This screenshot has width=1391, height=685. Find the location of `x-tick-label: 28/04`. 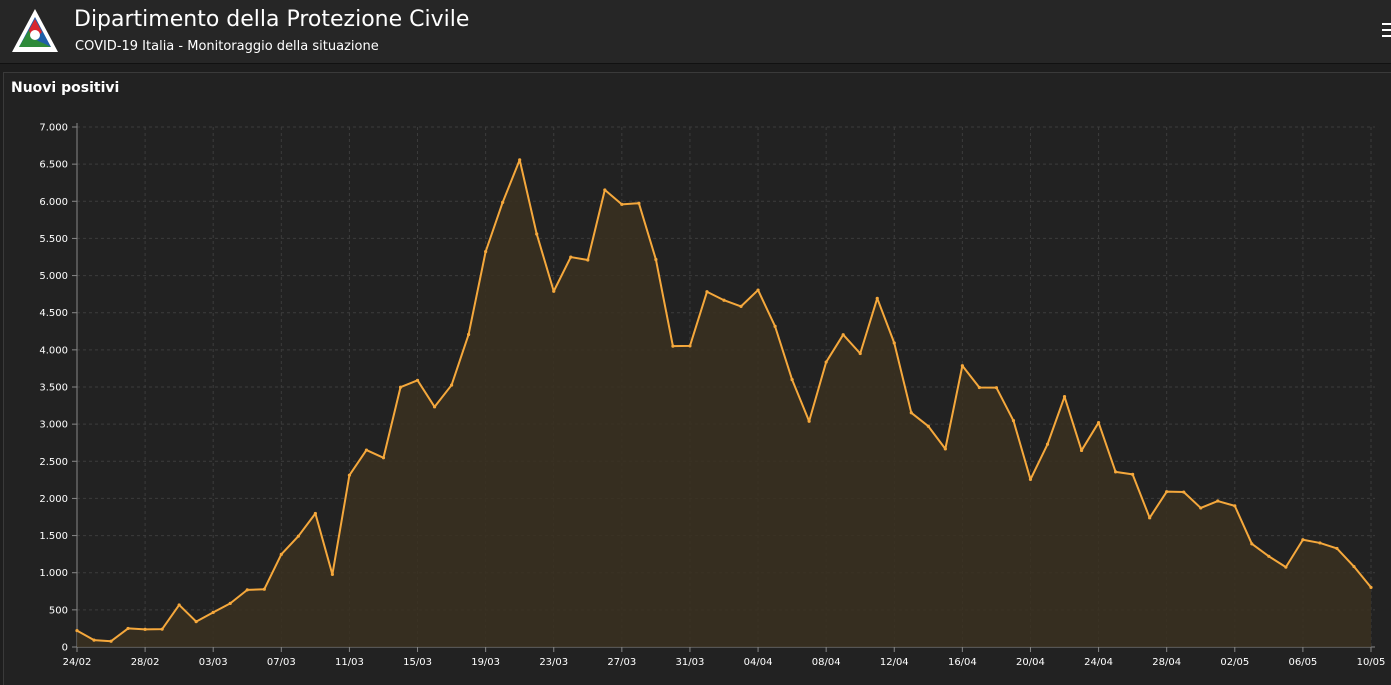

x-tick-label: 28/04 is located at coordinates (1166, 662).